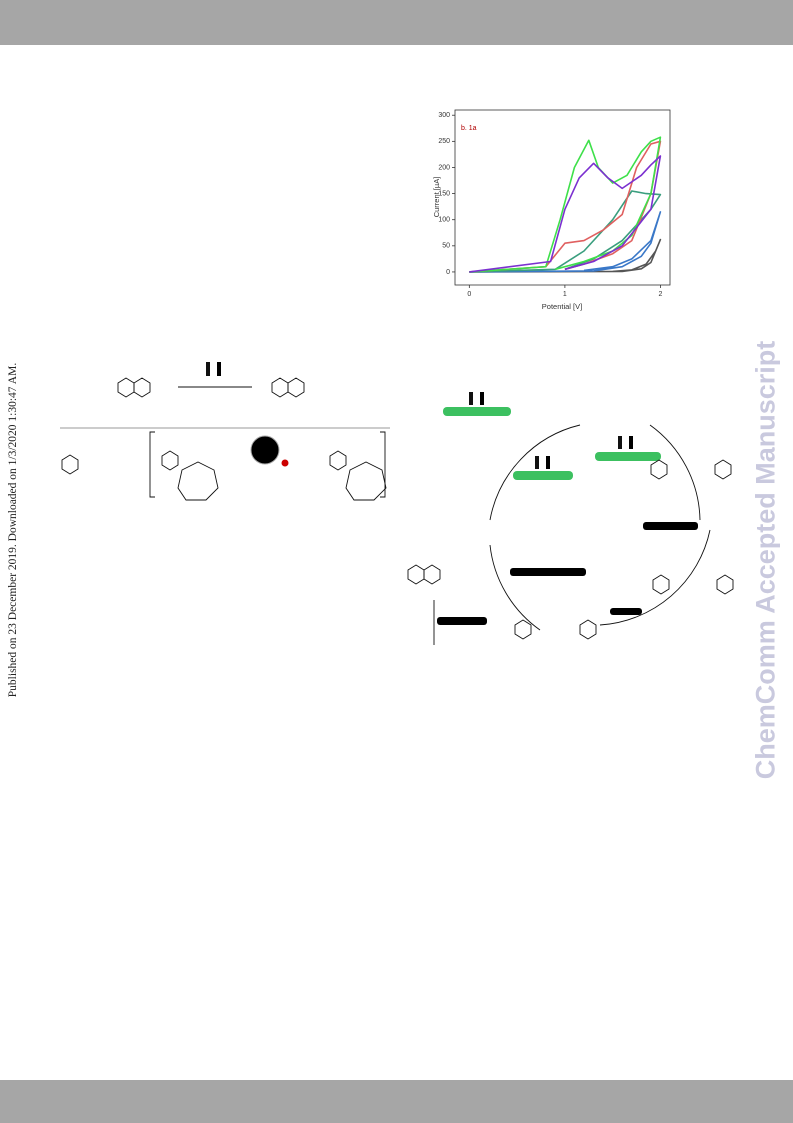  I want to click on y-axis-label: Current [µA], so click(436, 197).